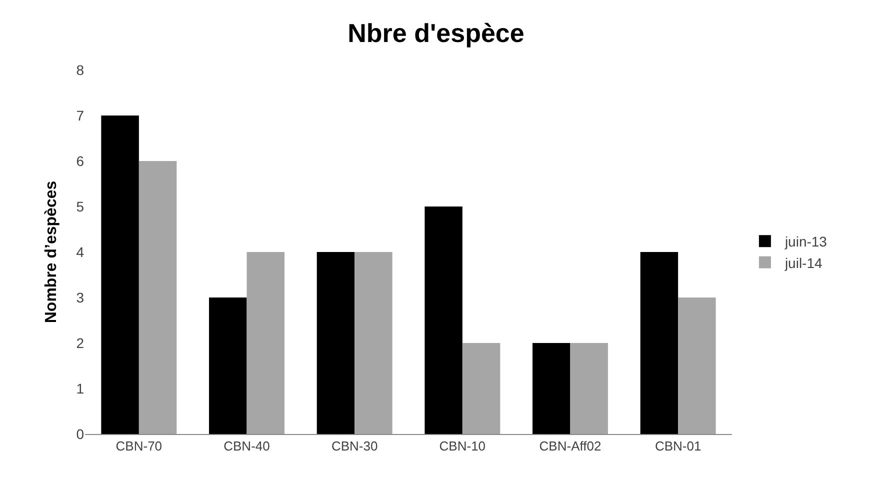 The width and height of the screenshot is (872, 479). Describe the element at coordinates (80, 388) in the screenshot. I see `y-tick-label: 1` at that location.